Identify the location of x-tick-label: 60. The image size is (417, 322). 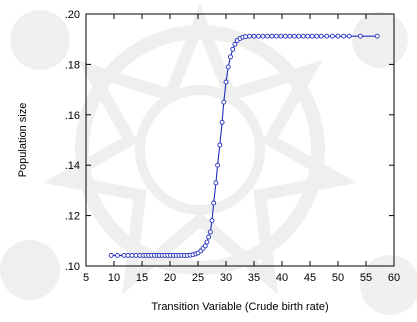
(394, 278).